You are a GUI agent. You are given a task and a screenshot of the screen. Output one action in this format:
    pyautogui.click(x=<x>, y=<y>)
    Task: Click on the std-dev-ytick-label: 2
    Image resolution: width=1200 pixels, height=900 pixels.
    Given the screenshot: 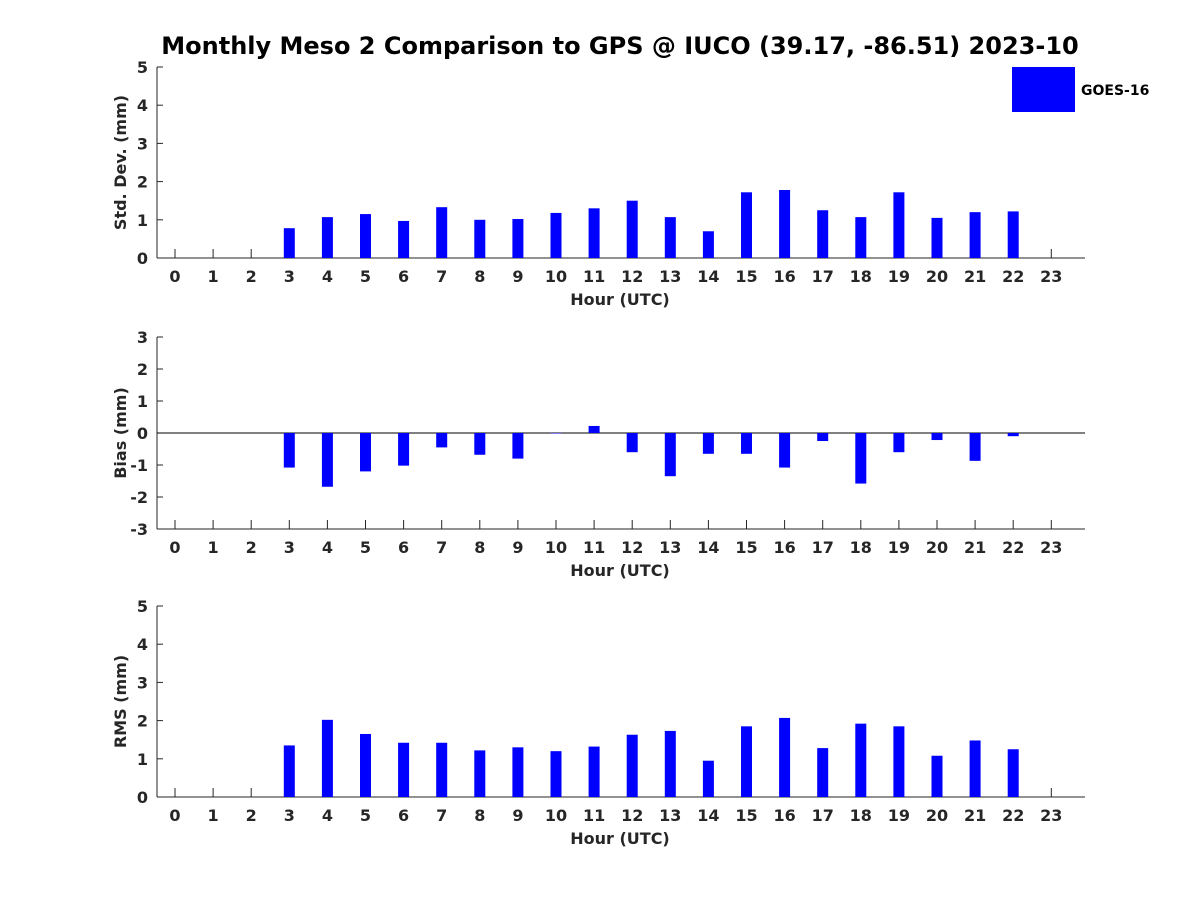 What is the action you would take?
    pyautogui.click(x=142, y=182)
    